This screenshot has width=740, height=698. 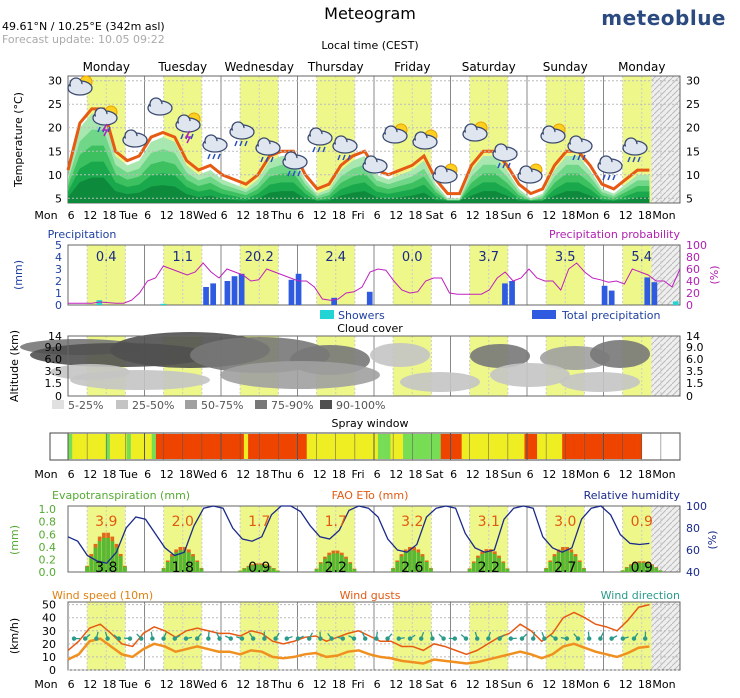 I want to click on cloud-legend-swatch, so click(x=58, y=404).